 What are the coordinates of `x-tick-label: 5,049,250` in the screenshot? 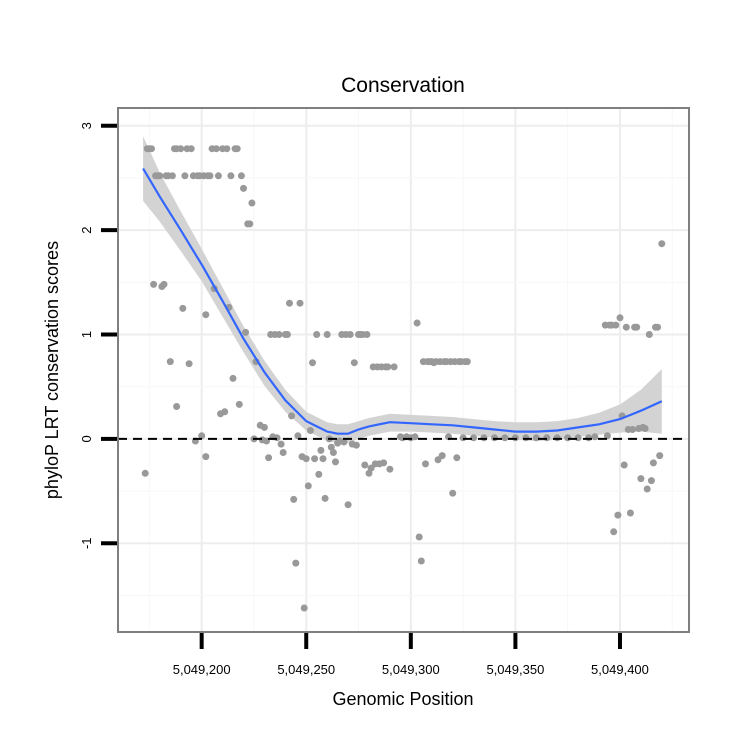 It's located at (306, 669).